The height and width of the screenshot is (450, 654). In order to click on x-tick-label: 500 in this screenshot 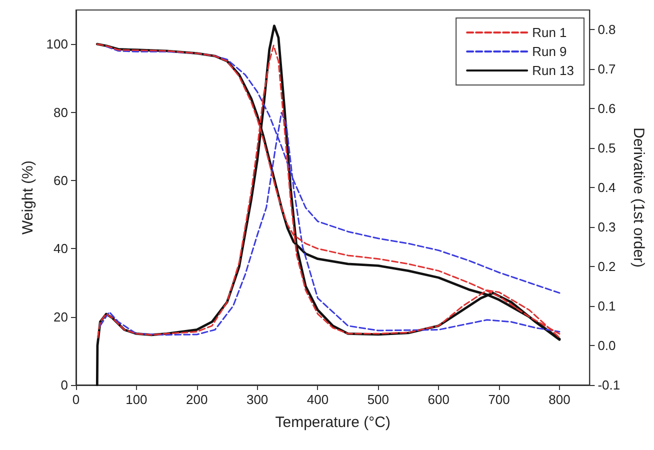, I will do `click(378, 399)`.